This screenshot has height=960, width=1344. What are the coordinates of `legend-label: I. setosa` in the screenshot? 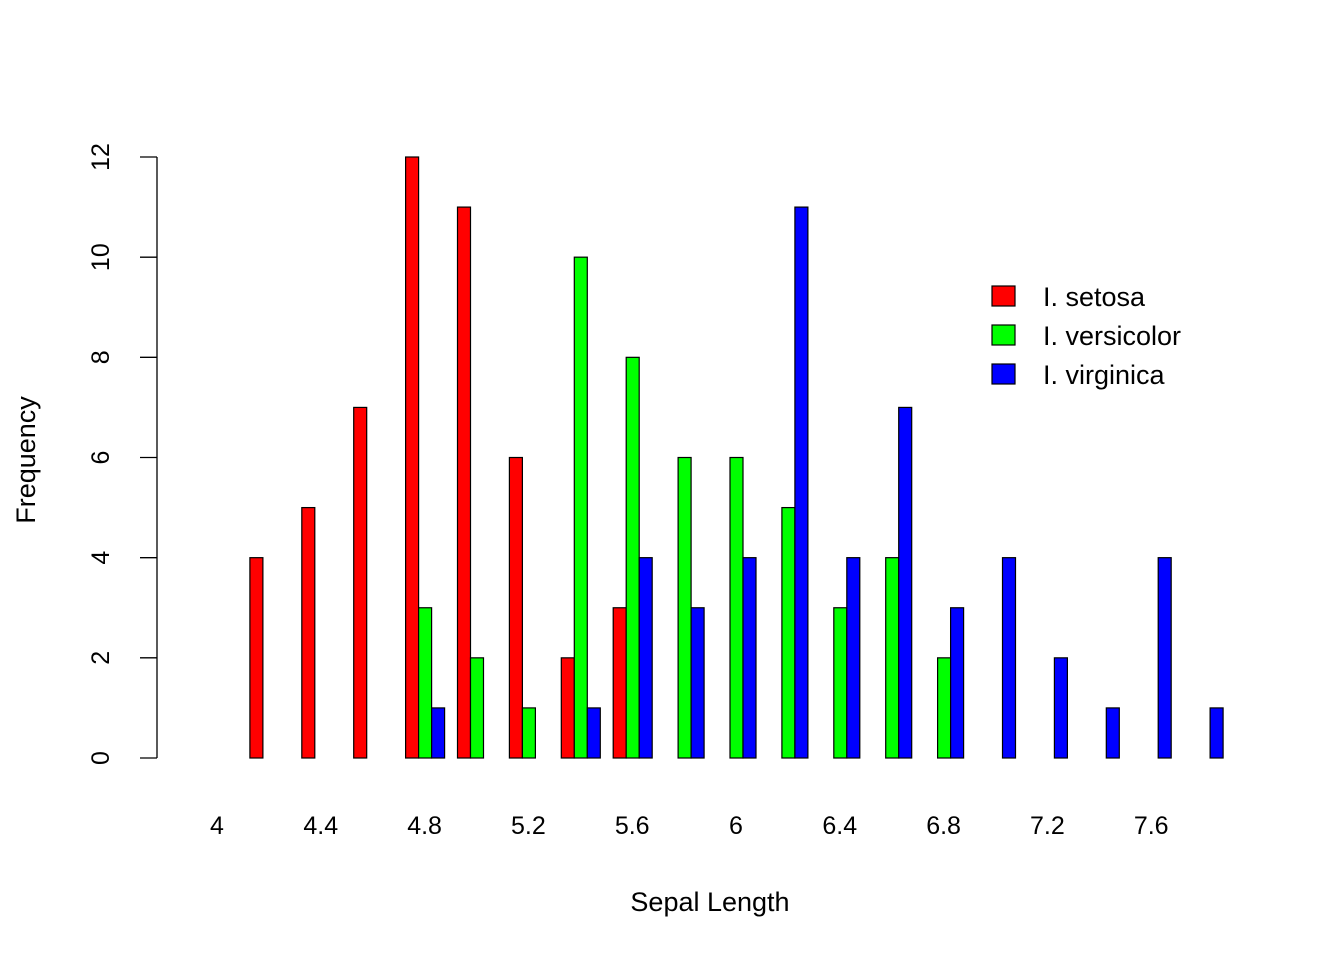 It's located at (1094, 297).